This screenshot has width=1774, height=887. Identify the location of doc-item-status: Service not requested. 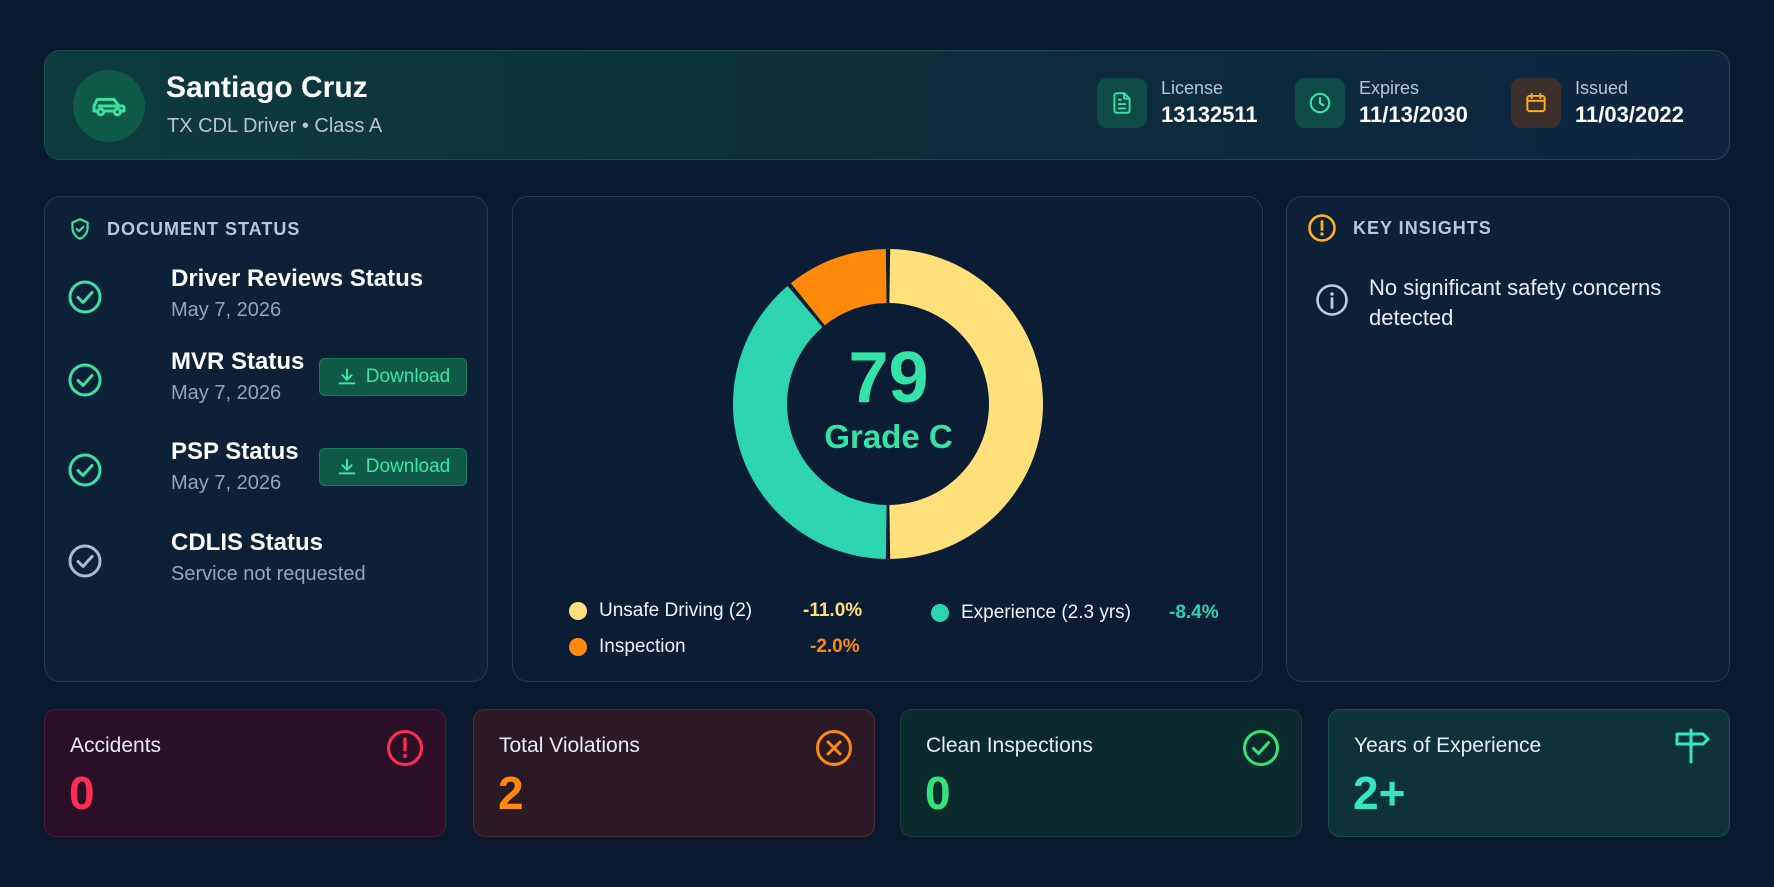
(268, 574).